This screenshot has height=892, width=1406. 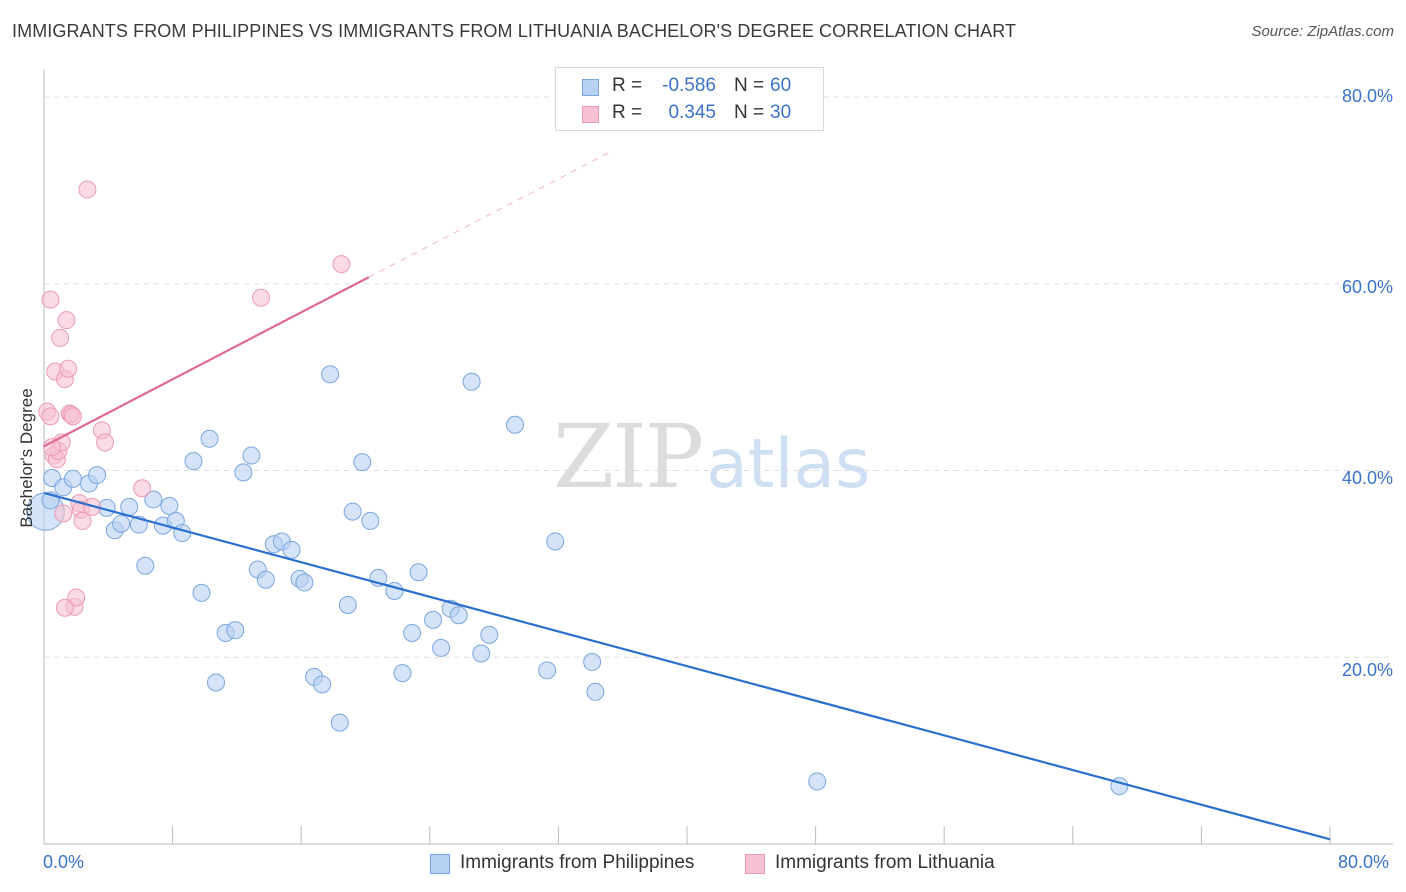 I want to click on r-value: -0.586, so click(x=689, y=85).